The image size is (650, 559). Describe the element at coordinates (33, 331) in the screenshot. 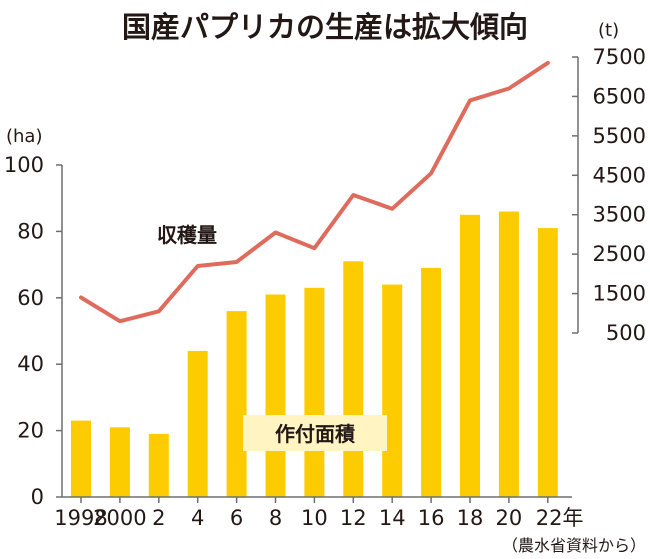

I see `left-axis: 0 20 40 60 80 100` at that location.